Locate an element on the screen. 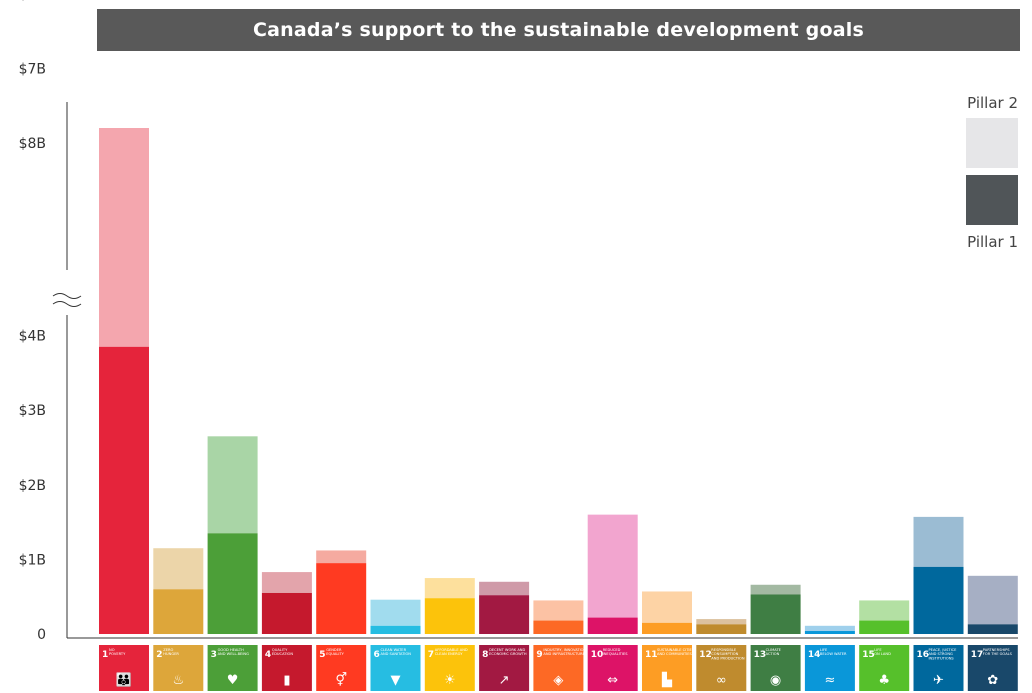 The image size is (1032, 693). y-tick-label: $3B is located at coordinates (32, 411).